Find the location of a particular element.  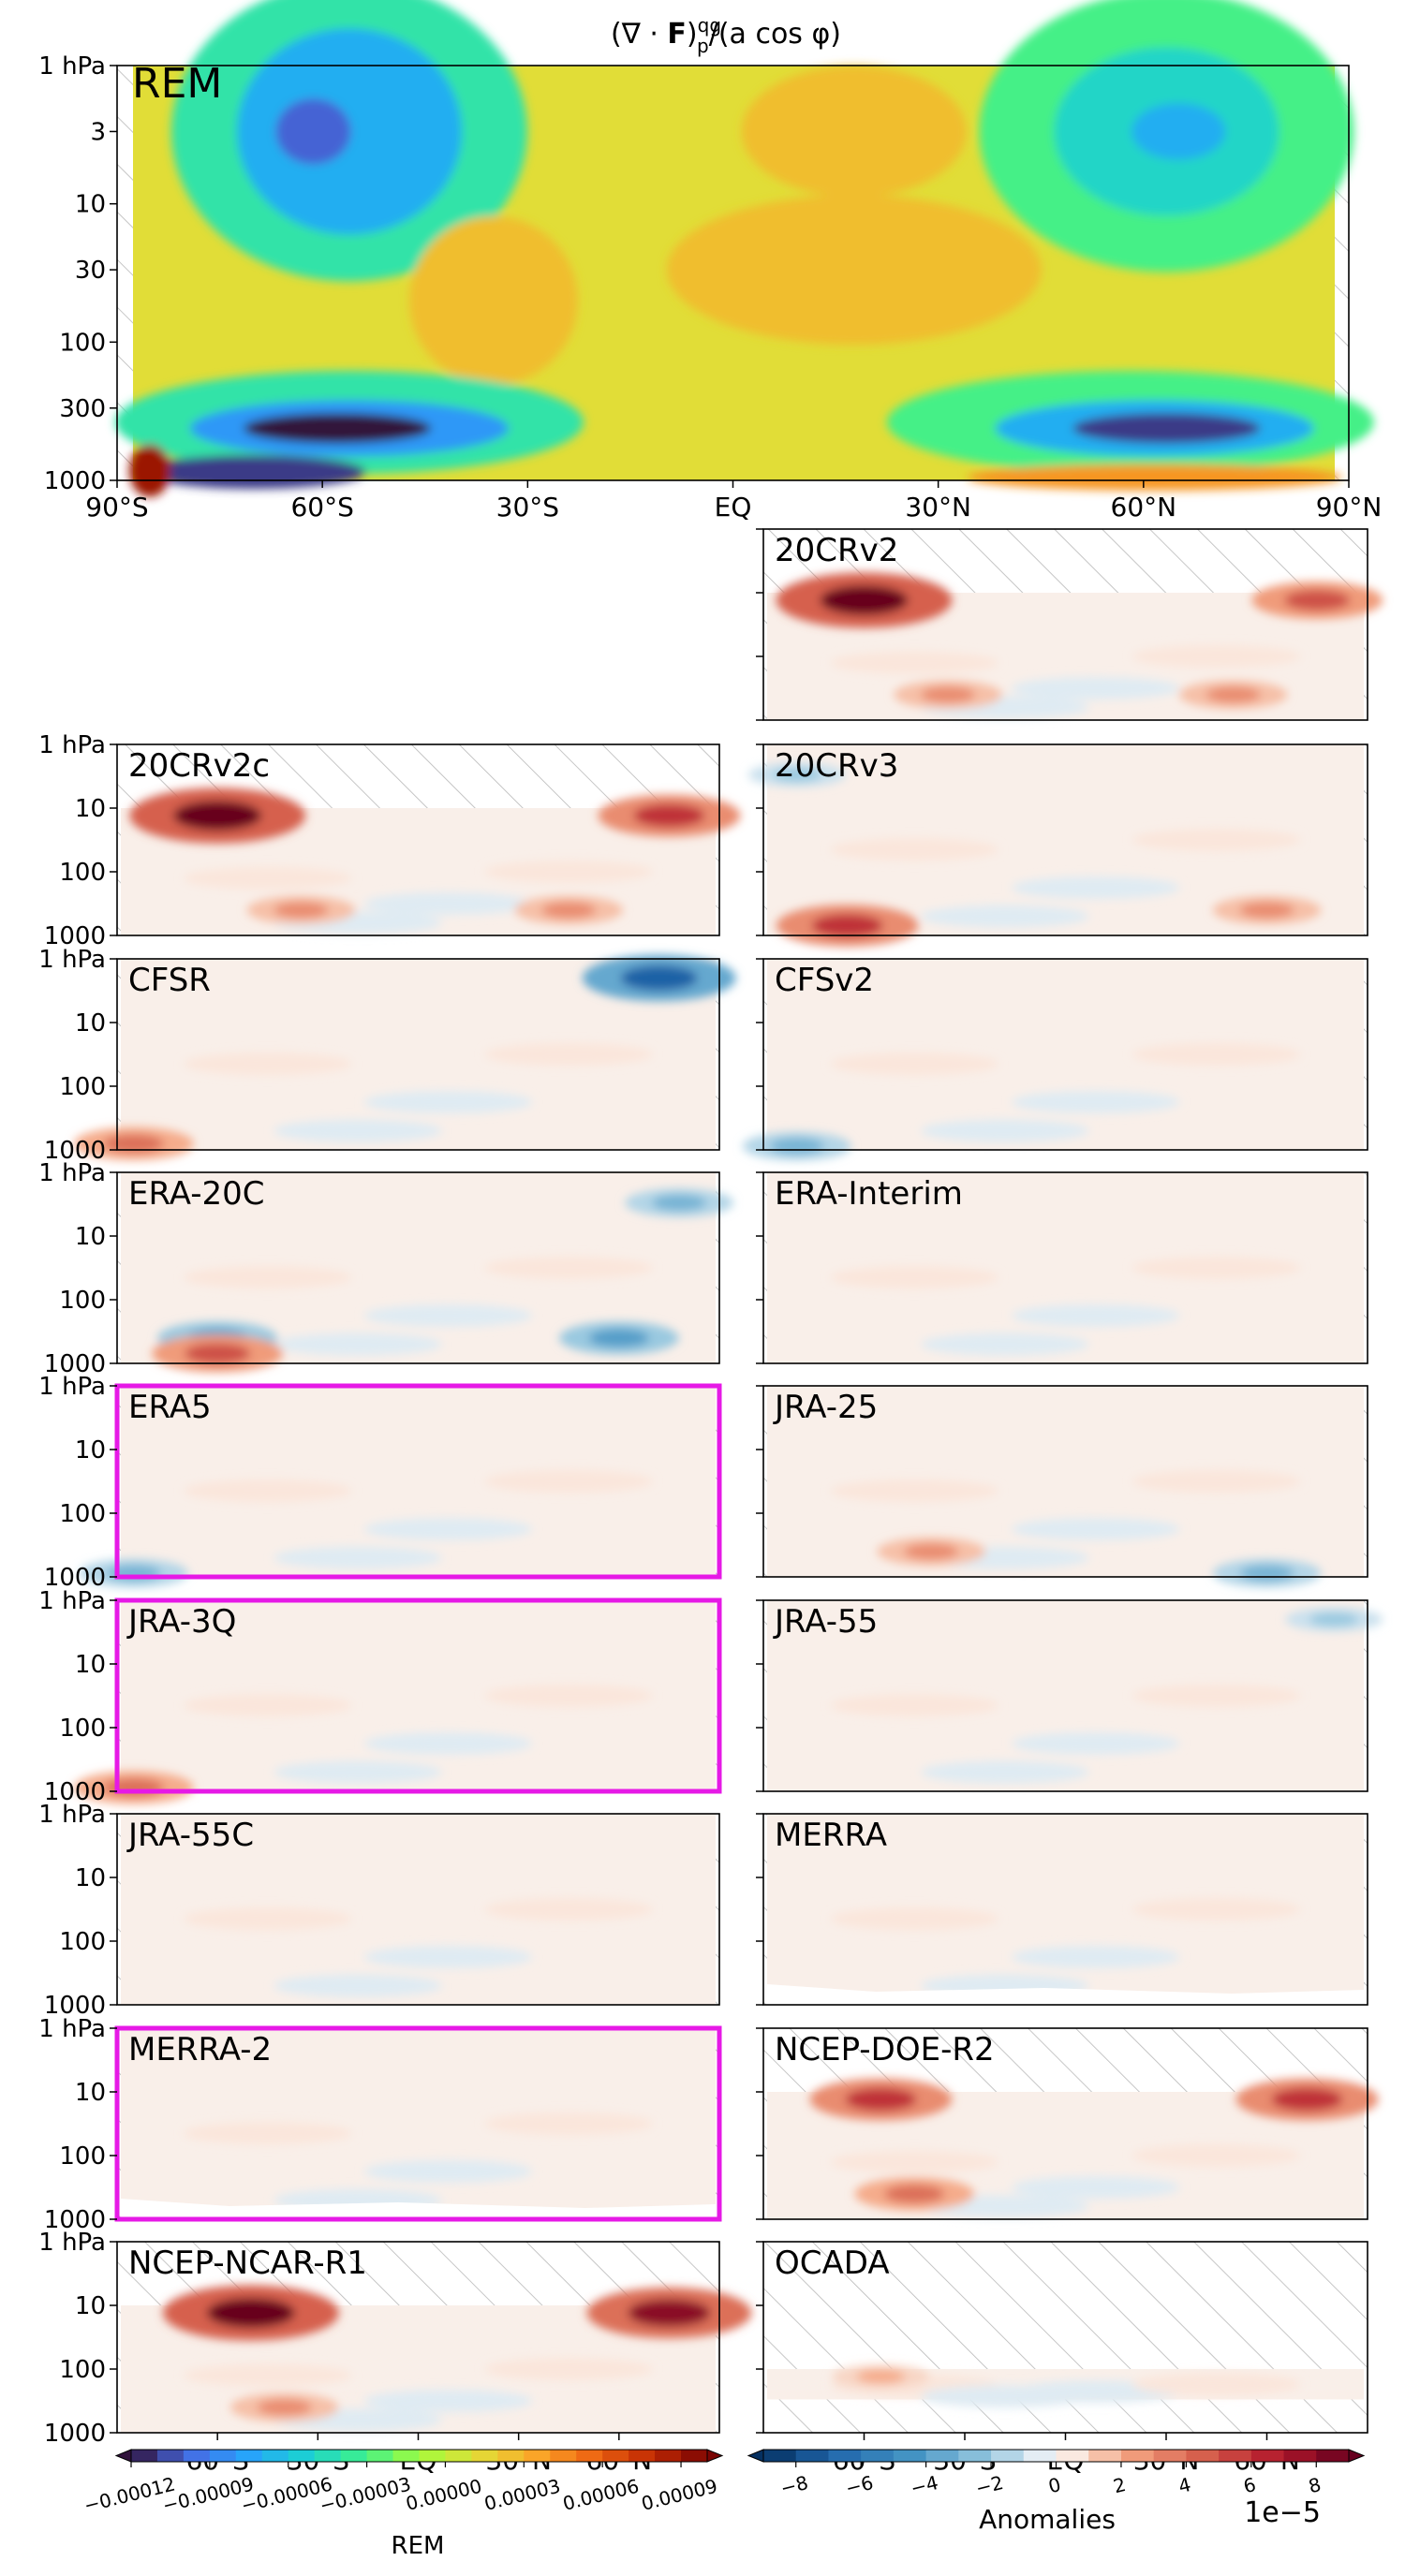

x-tick-label: 90°S is located at coordinates (116, 507).